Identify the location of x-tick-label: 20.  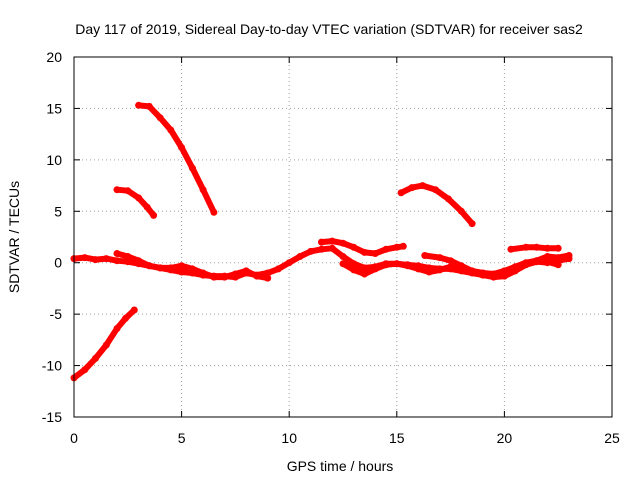
(505, 438).